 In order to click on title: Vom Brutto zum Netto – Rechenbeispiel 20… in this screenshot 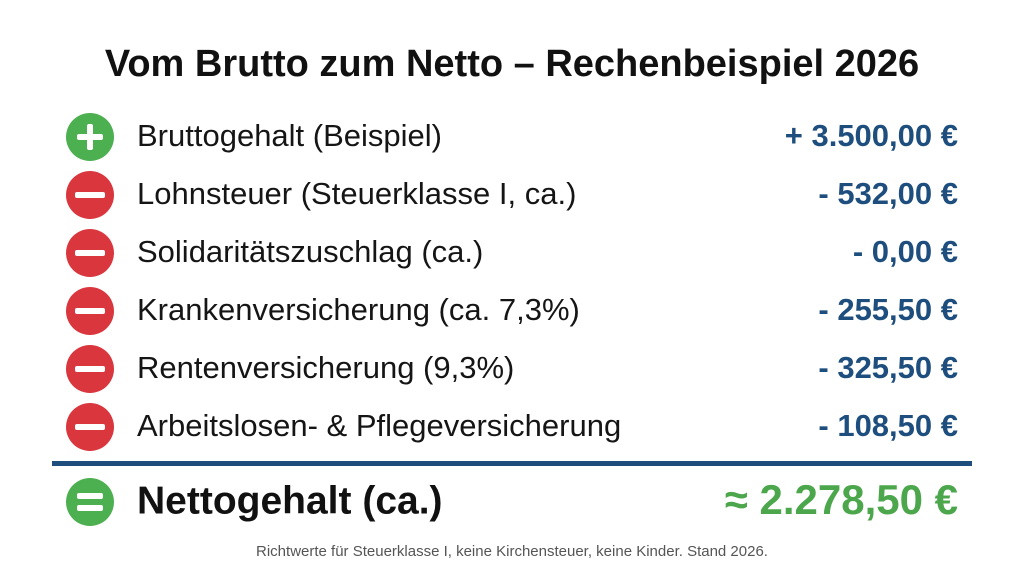, I will do `click(512, 64)`.